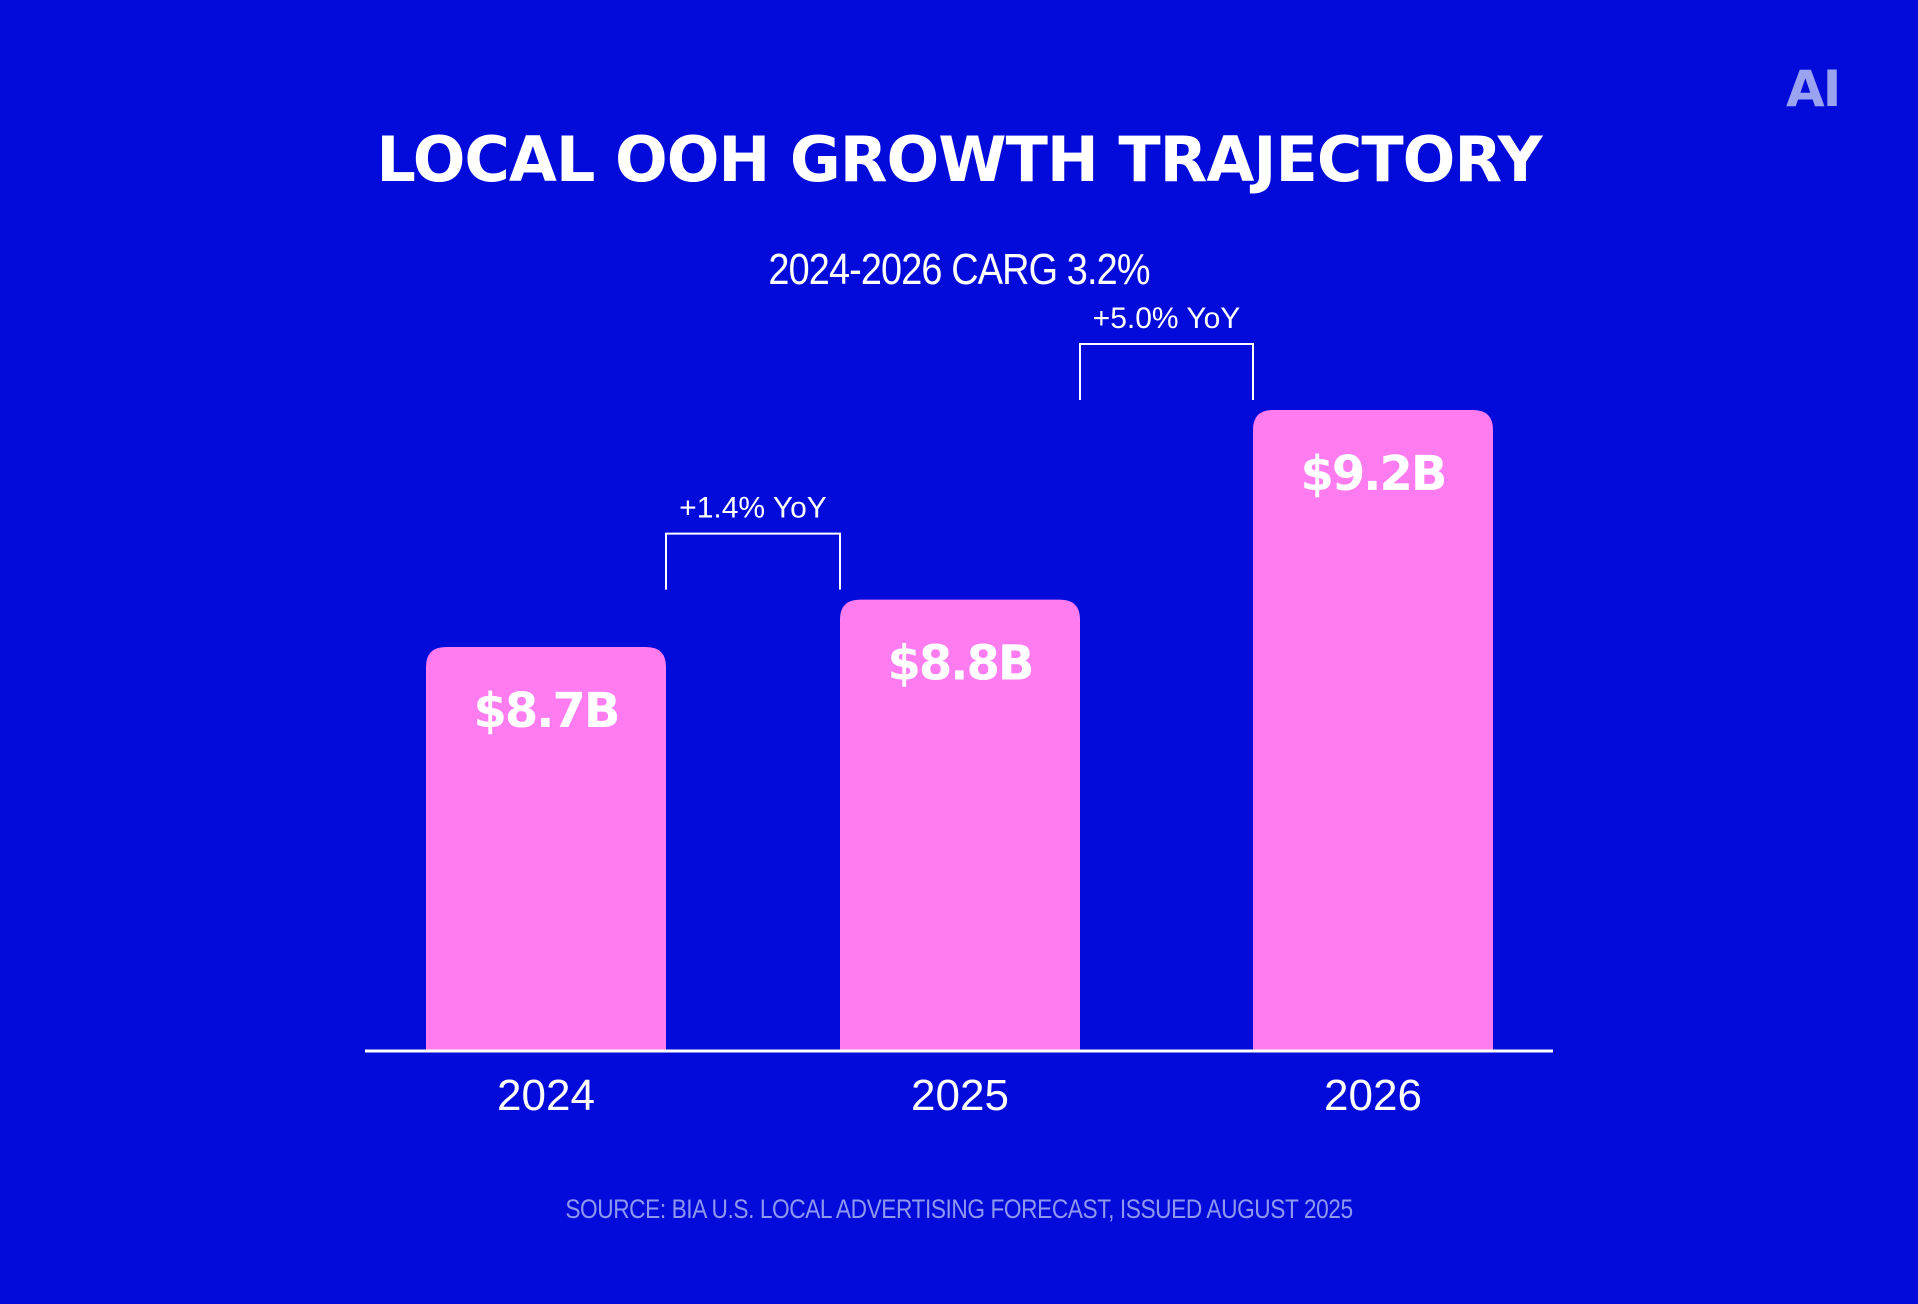 This screenshot has height=1304, width=1918. What do you see at coordinates (1167, 318) in the screenshot?
I see `yoy-label-2026: +5.0% YoY` at bounding box center [1167, 318].